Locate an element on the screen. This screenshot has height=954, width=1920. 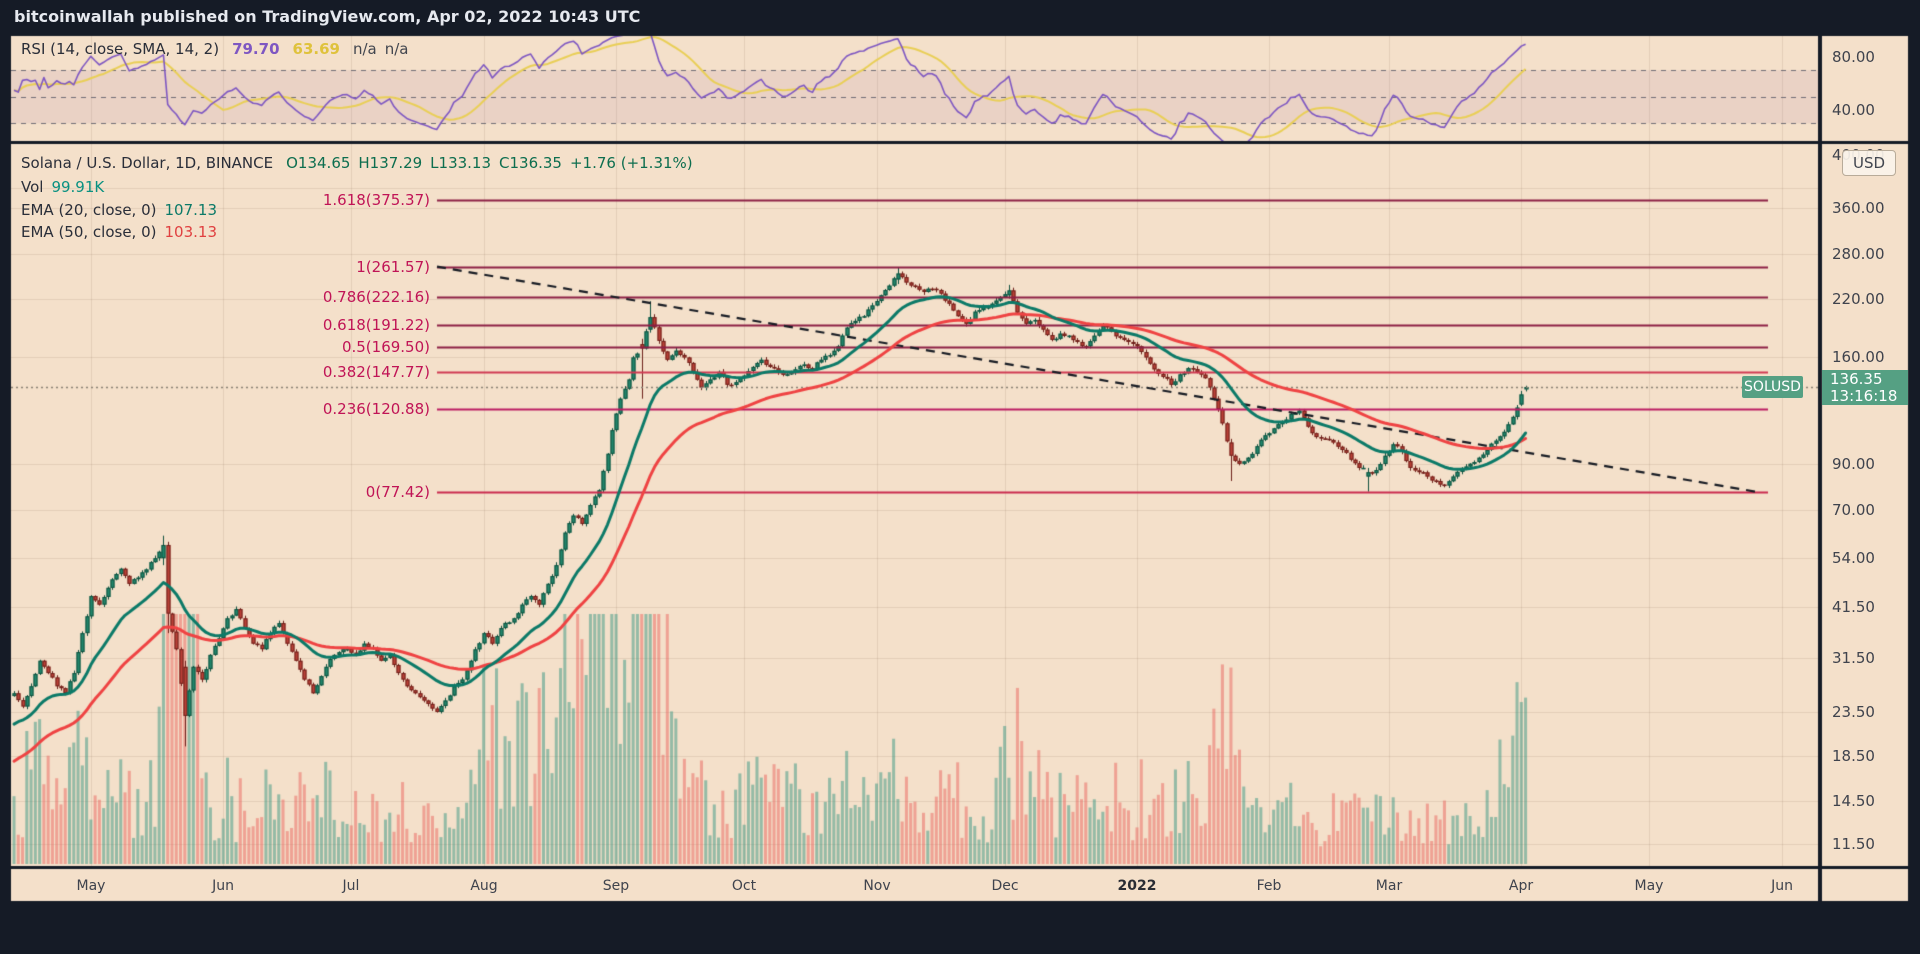
ema20-legend: EMA (20, close, 0) 107.13 is located at coordinates (119, 209).